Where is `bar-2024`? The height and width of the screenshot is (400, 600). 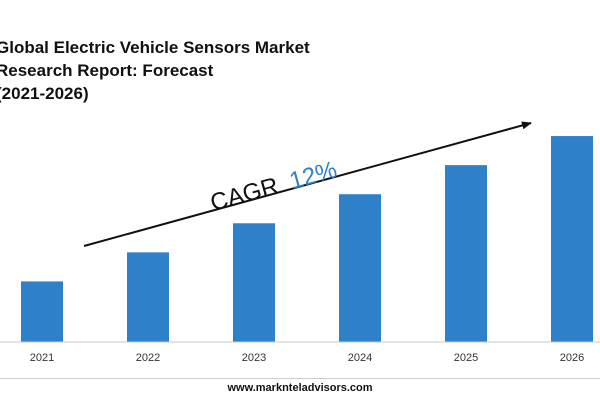 bar-2024 is located at coordinates (360, 268).